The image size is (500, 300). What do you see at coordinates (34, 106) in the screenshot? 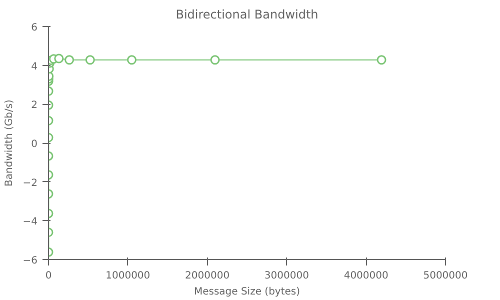
I see `y-tick-label: 2` at bounding box center [34, 106].